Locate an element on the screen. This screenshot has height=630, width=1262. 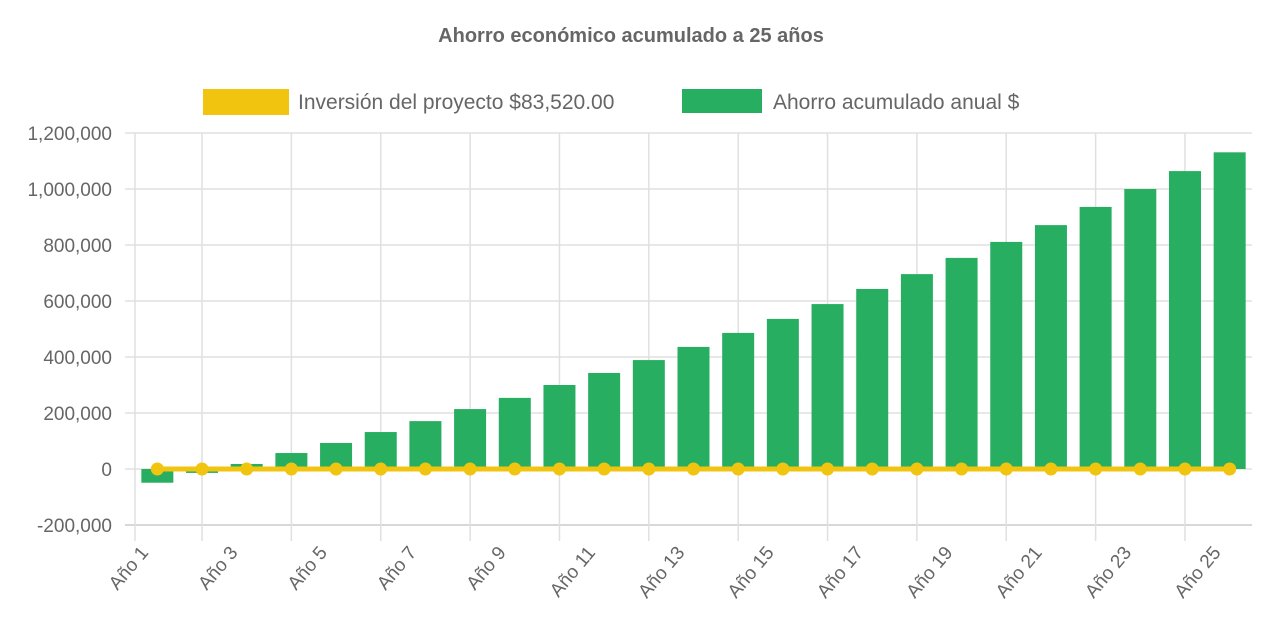
chart-title: Ahorro económico acumulado a 25 años is located at coordinates (631, 36).